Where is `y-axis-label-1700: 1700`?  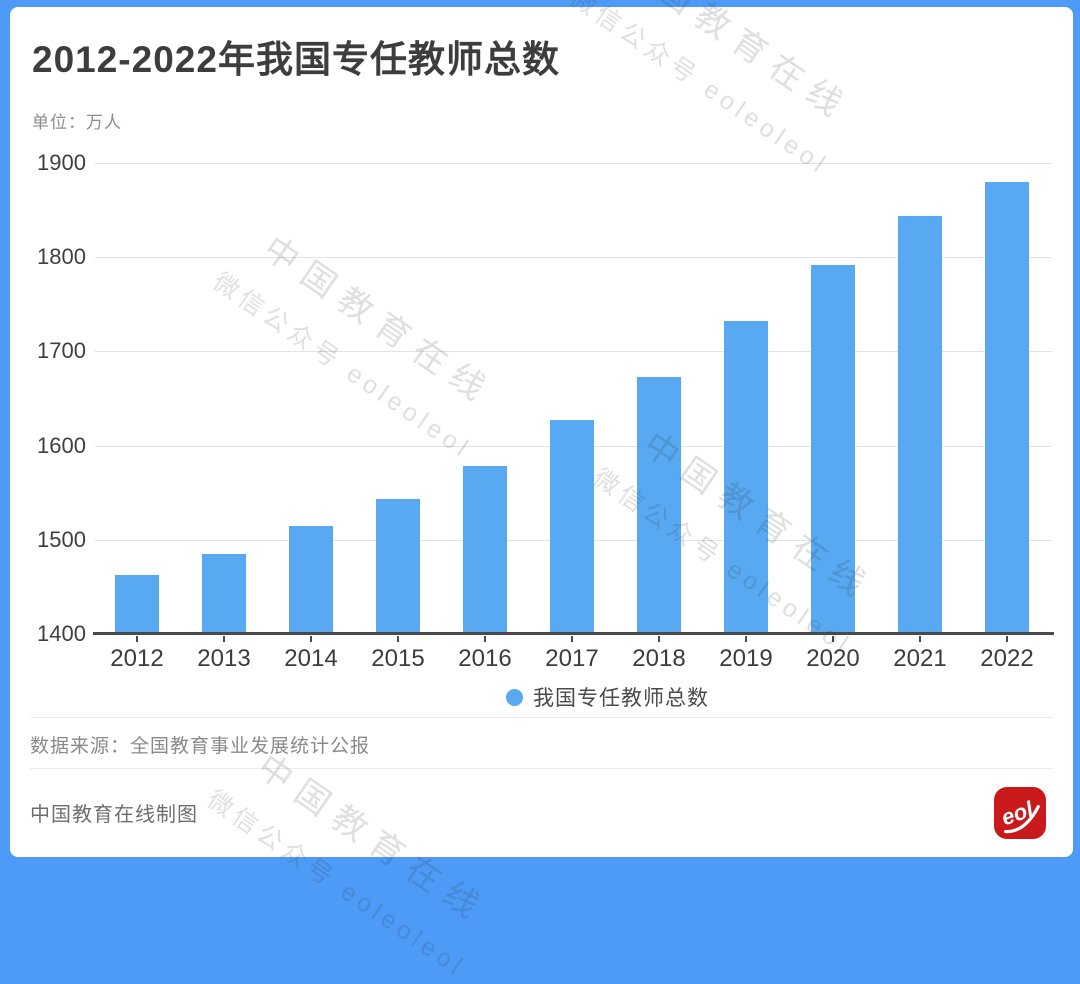
y-axis-label-1700: 1700 is located at coordinates (61, 350).